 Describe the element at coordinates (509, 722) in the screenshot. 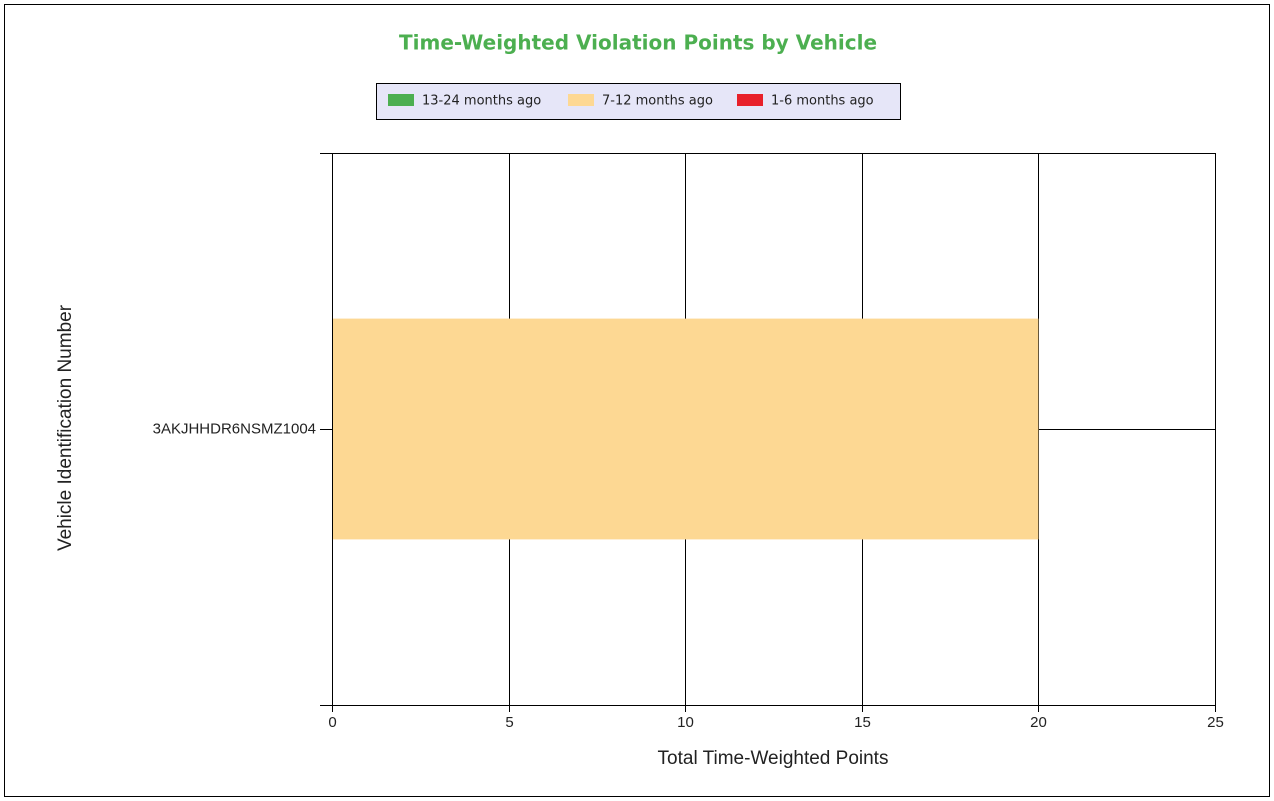

I see `x-tick-label: 5` at that location.